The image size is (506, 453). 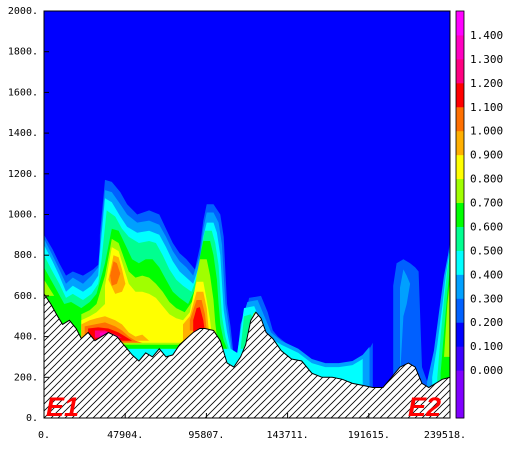 I want to click on y-tick-label: 1400., so click(x=23, y=133).